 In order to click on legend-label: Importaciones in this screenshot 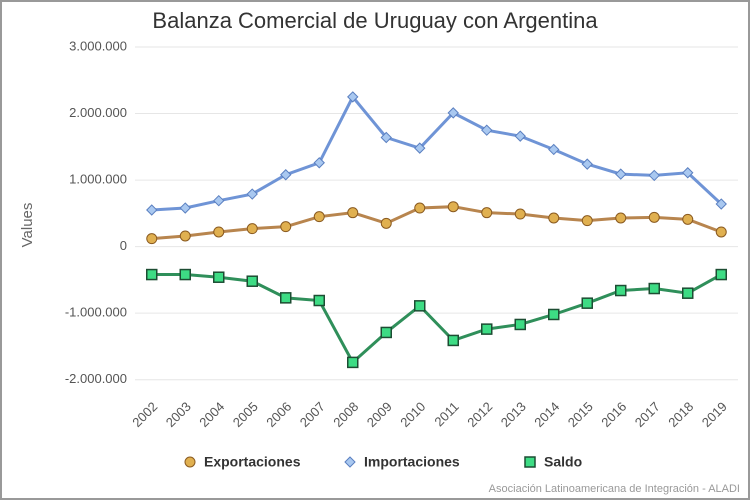, I will do `click(412, 462)`.